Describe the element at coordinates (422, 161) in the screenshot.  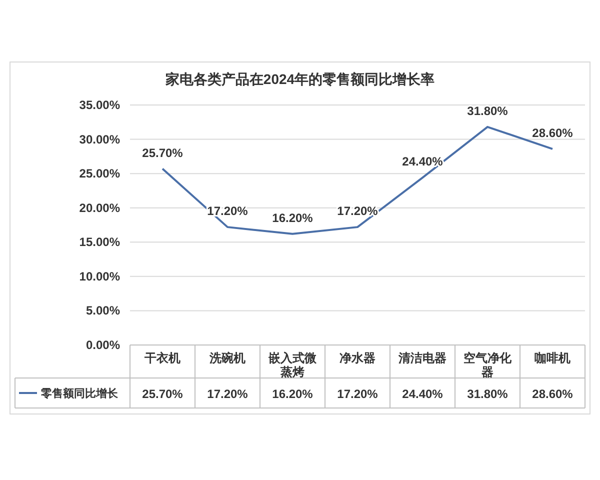
I see `text: 24.40%` at that location.